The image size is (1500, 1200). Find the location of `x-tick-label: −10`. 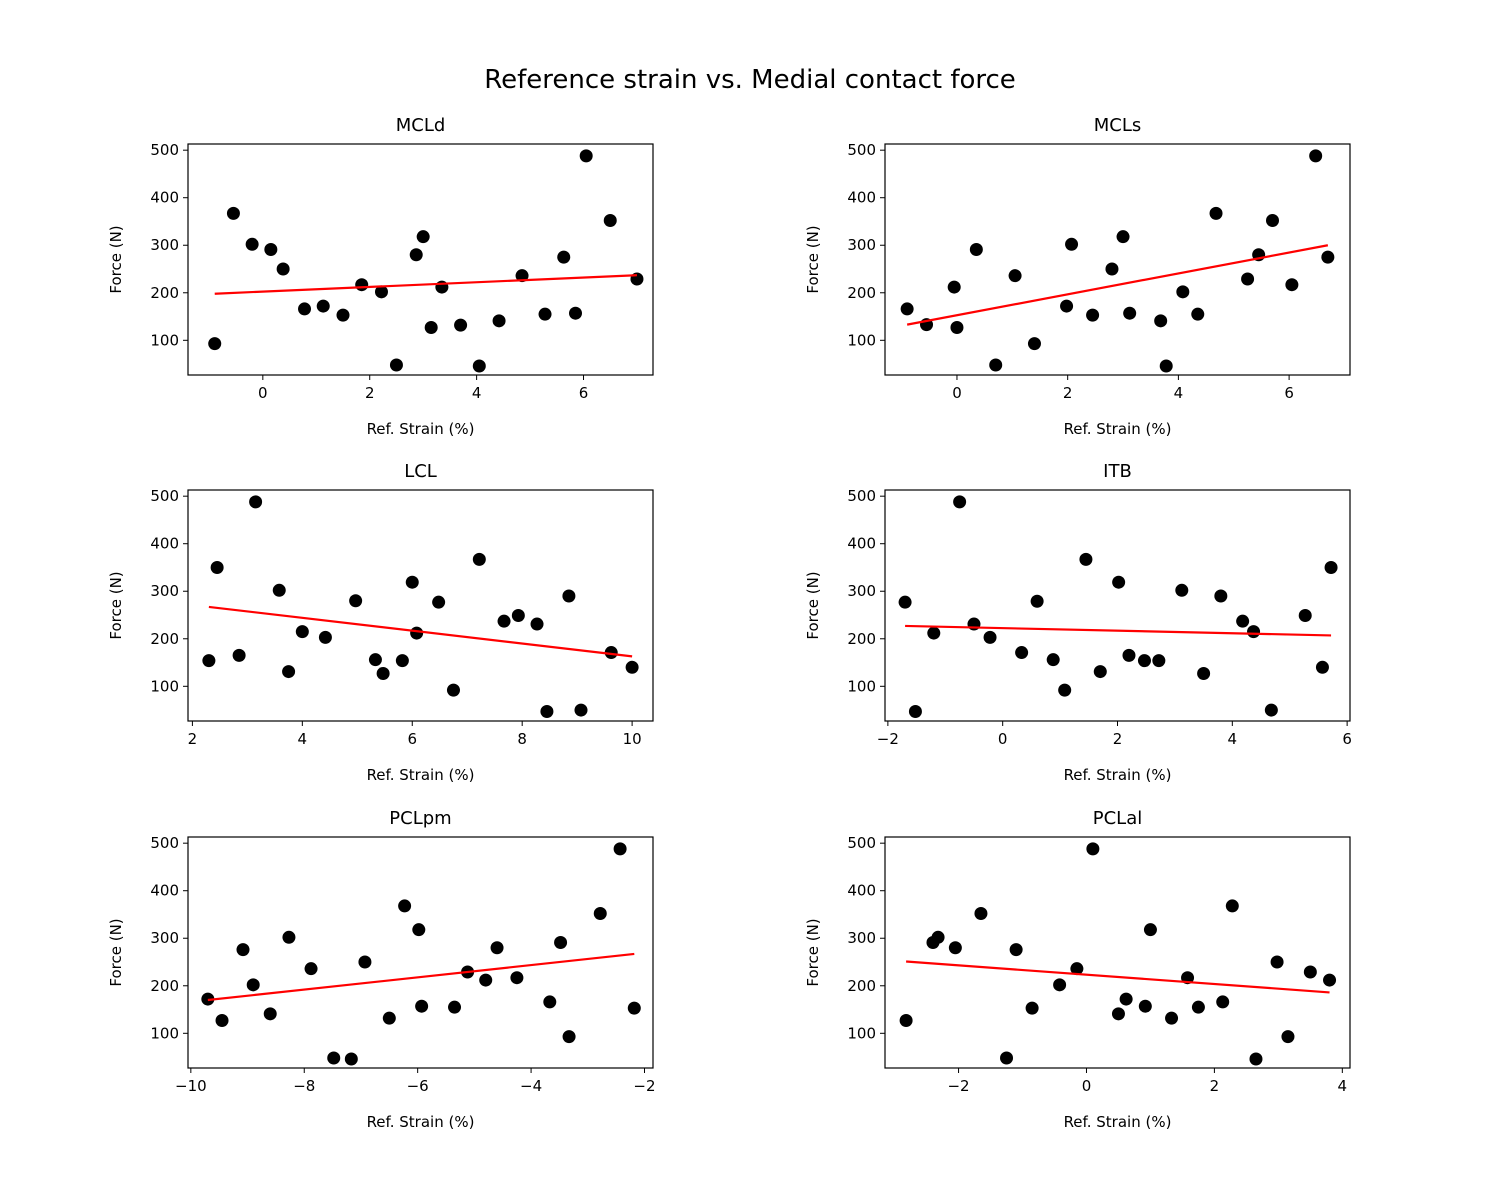

x-tick-label: −10 is located at coordinates (191, 1086).